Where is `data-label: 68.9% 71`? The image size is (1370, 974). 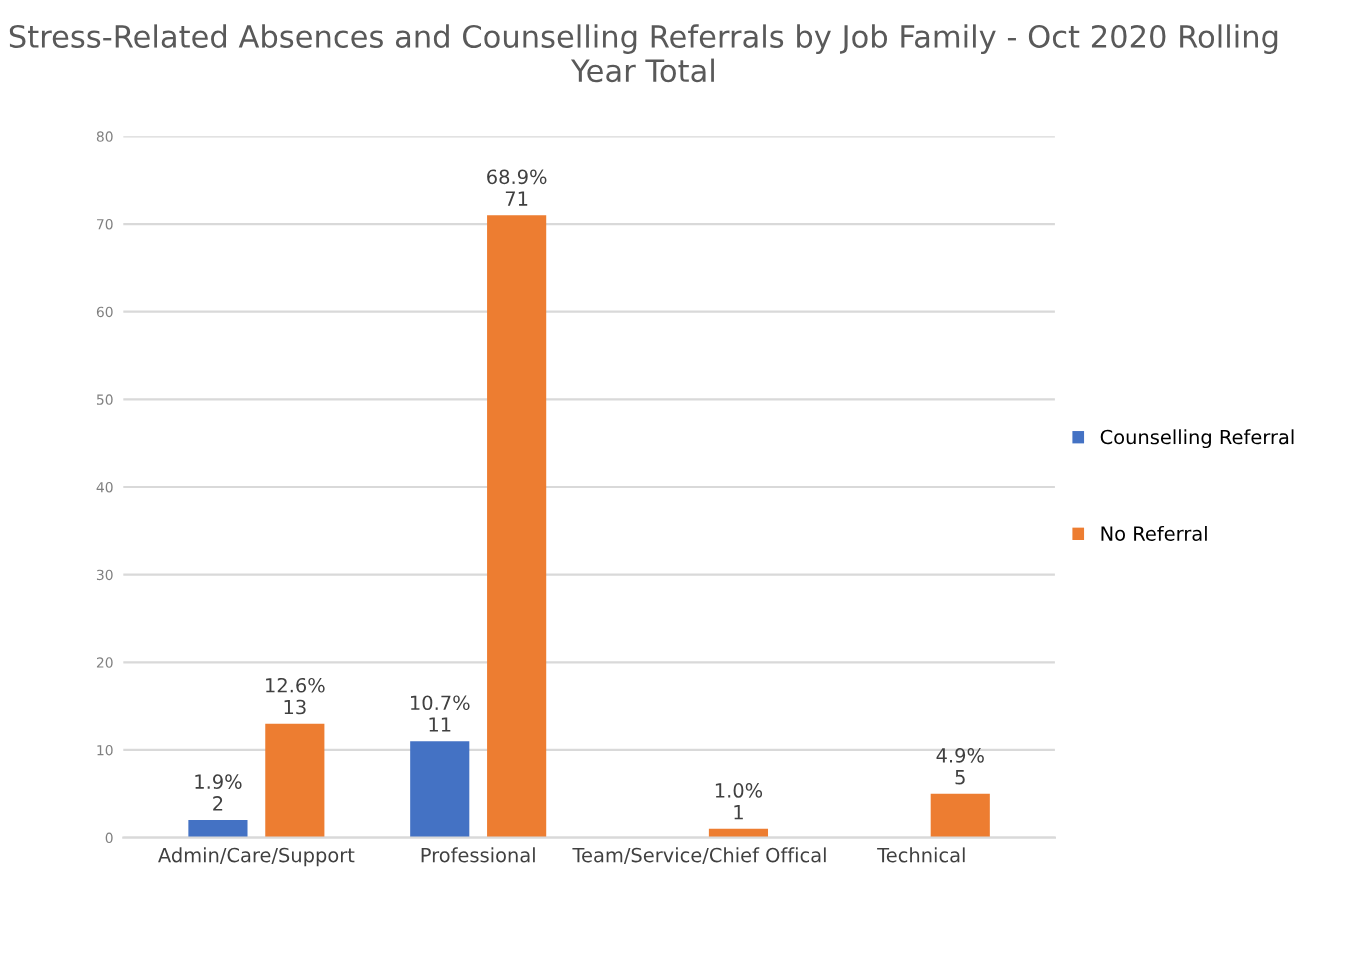
data-label: 68.9% 71 is located at coordinates (517, 187).